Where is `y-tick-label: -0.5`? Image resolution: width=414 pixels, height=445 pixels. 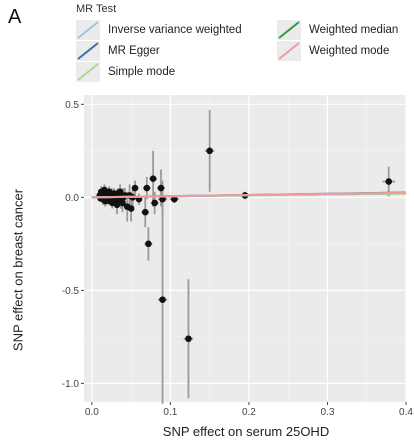 y-tick-label: -0.5 is located at coordinates (71, 291).